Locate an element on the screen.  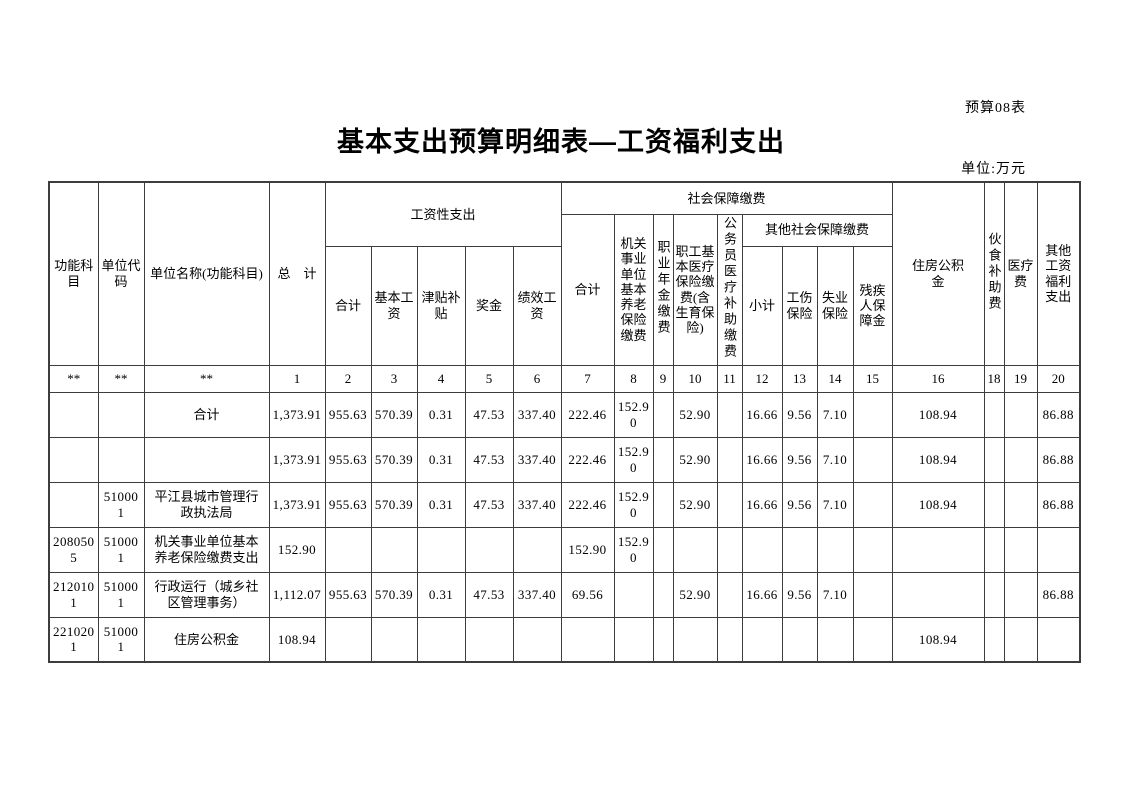
column-number-cell: 14 is located at coordinates (835, 378).